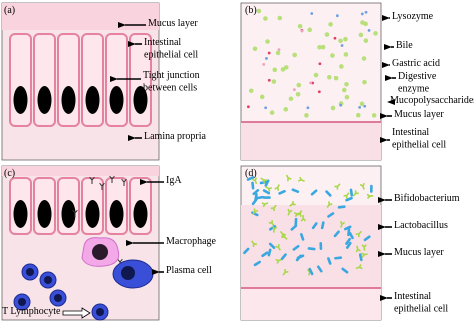  Describe the element at coordinates (9, 10) in the screenshot. I see `panel-letter: (a)` at that location.